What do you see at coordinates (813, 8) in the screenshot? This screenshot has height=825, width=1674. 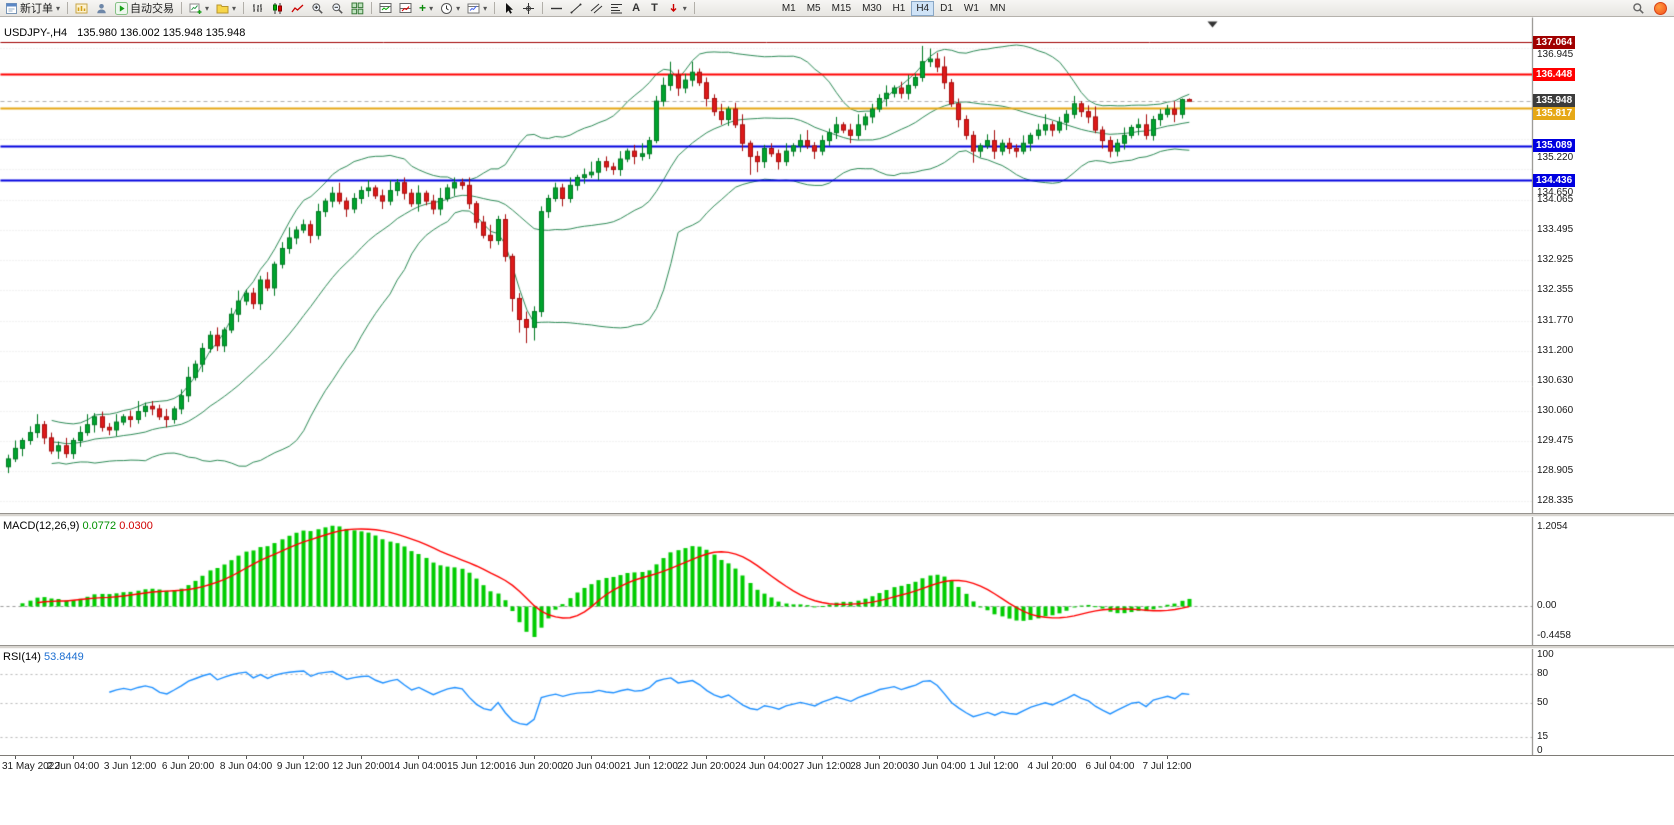 I see `timeframe-m5-button: M5` at bounding box center [813, 8].